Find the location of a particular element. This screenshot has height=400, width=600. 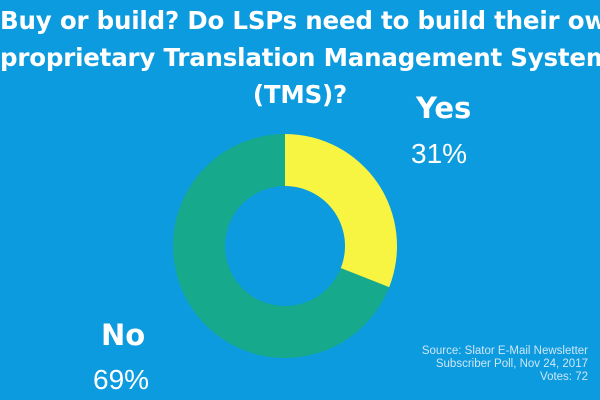

slice-label-yes: Yes is located at coordinates (444, 108).